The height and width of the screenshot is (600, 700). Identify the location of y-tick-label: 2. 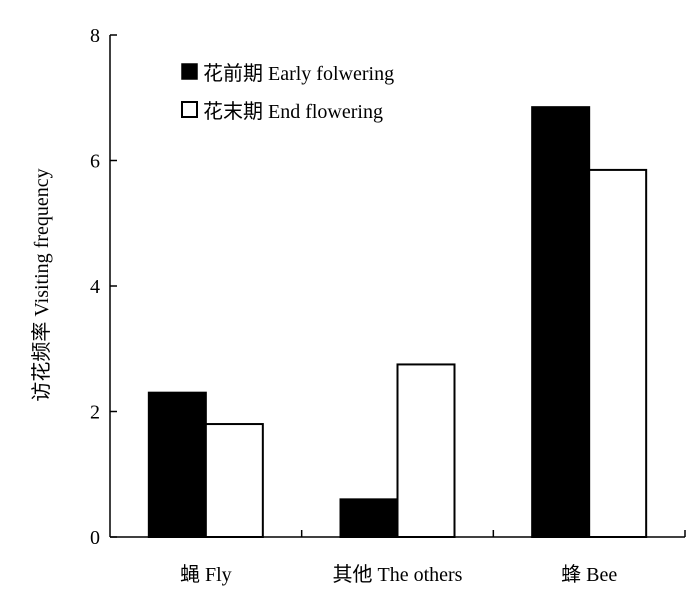
(95, 413).